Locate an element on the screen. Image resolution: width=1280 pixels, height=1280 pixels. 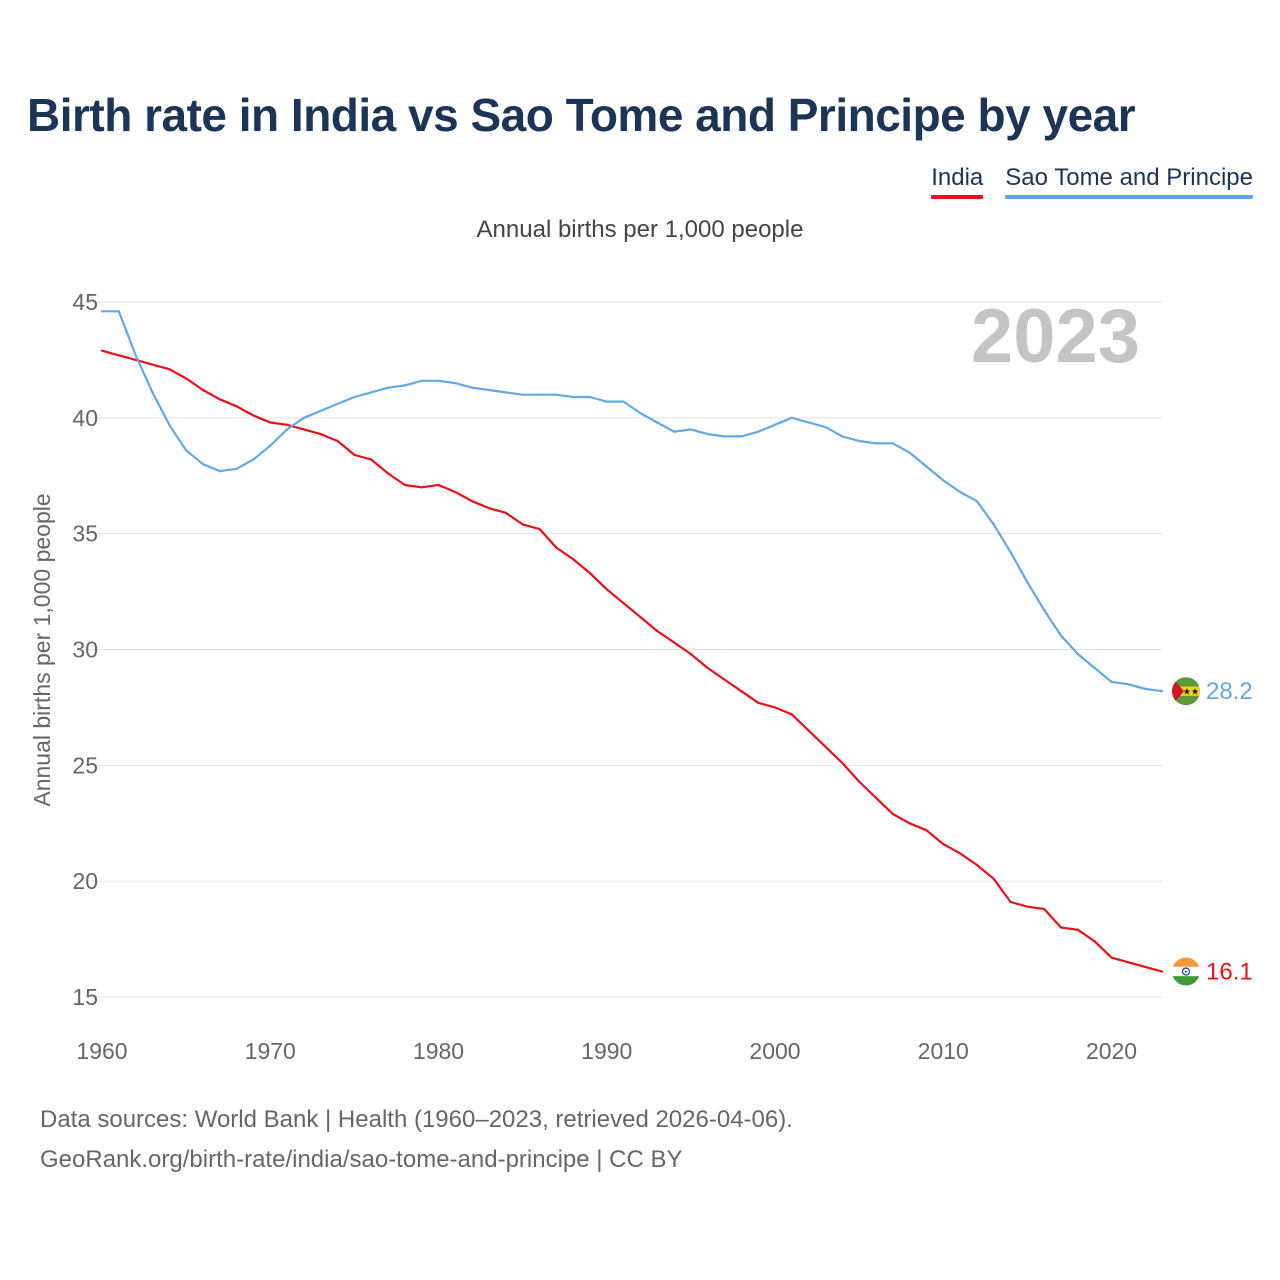
chart-subtitle: Annual births per 1,000 people is located at coordinates (640, 229).